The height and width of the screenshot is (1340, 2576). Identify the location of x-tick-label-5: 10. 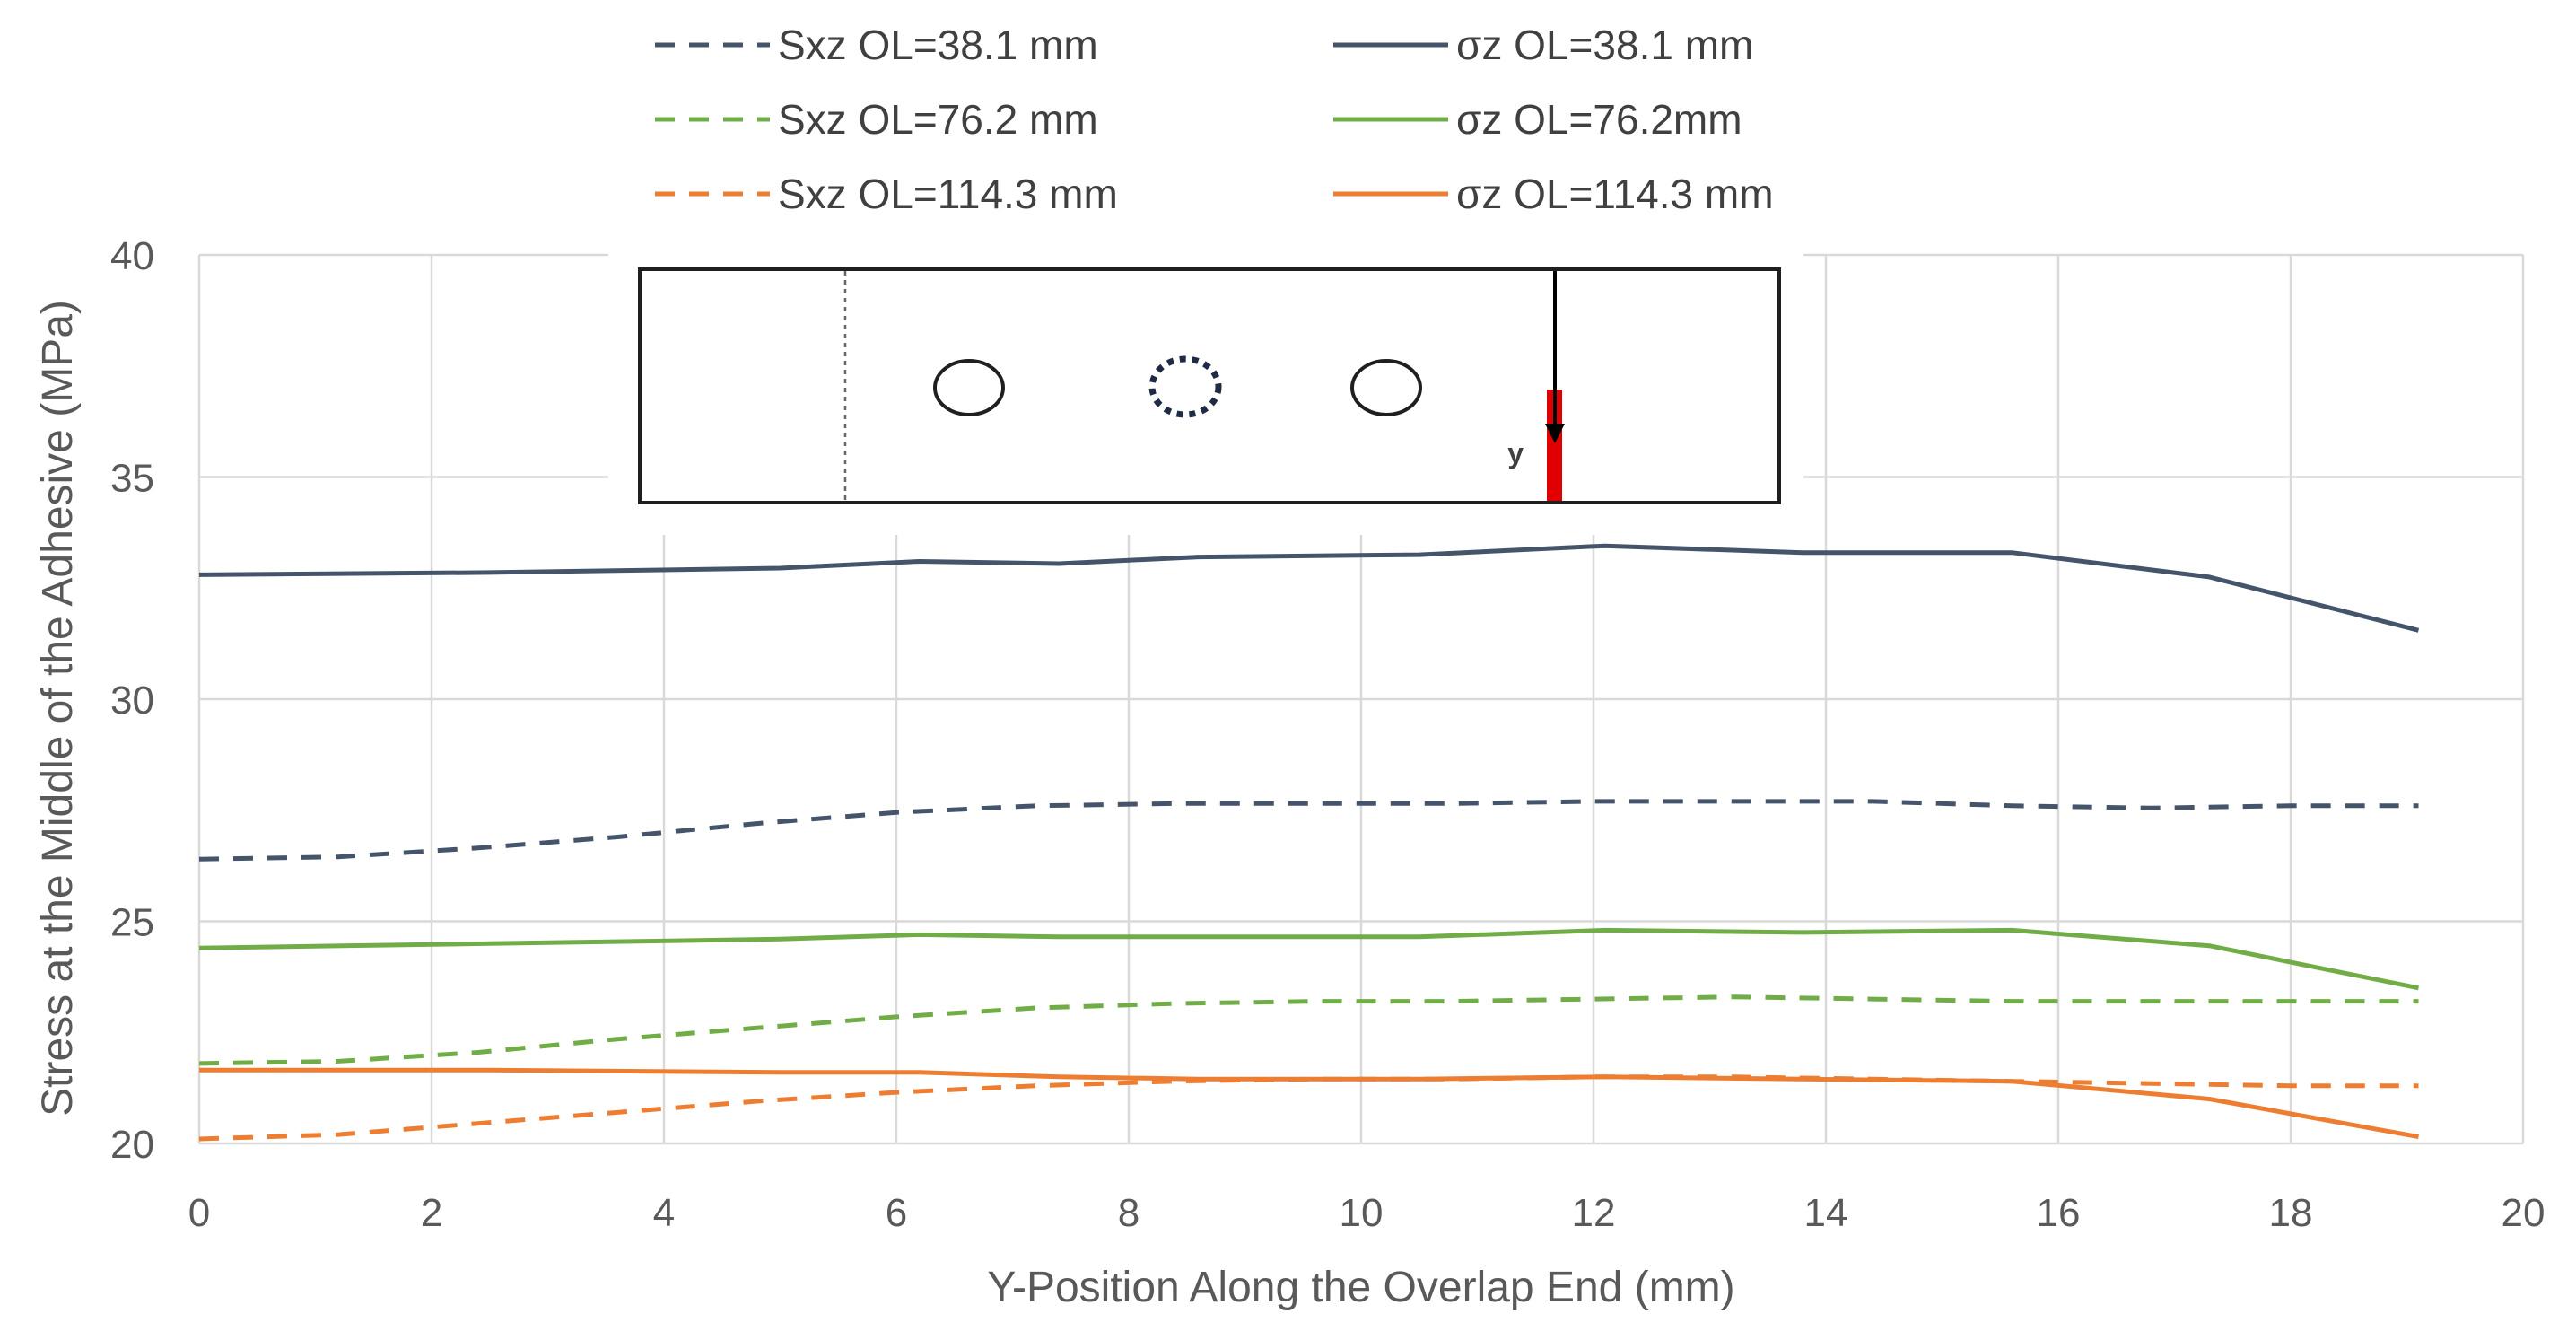
(1362, 1213).